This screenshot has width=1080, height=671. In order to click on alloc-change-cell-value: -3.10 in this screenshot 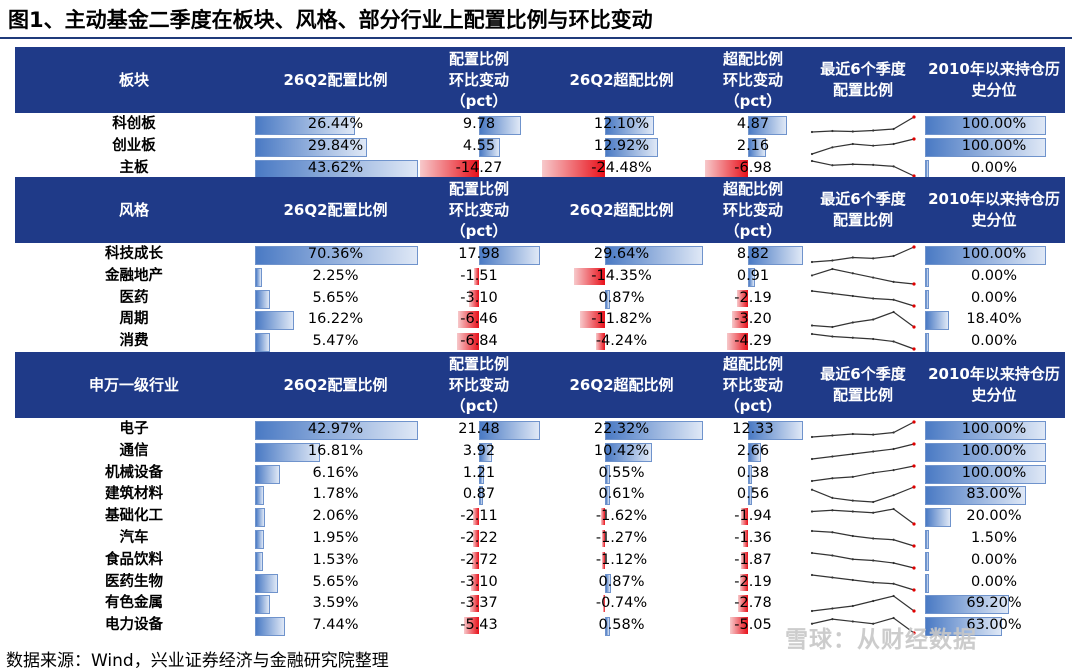, I will do `click(479, 297)`.